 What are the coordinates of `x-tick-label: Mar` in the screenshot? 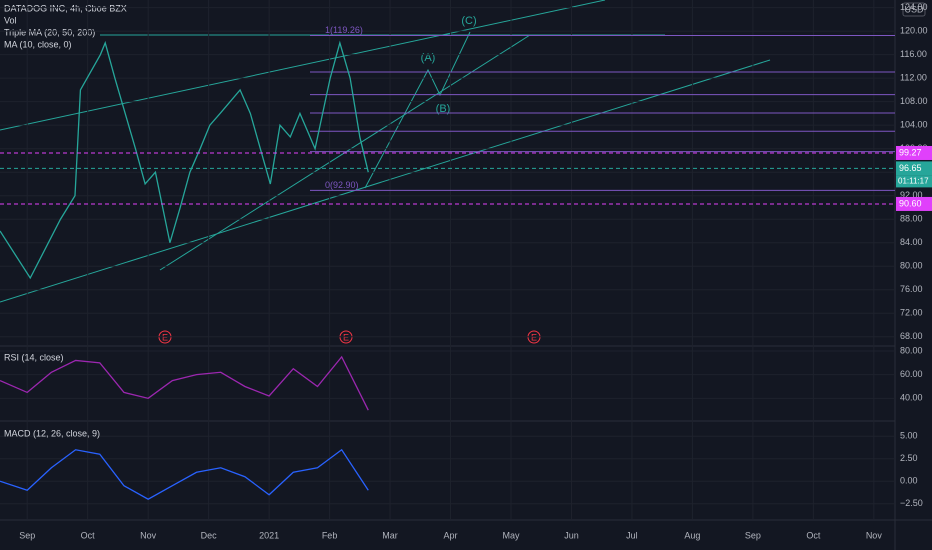 It's located at (390, 535).